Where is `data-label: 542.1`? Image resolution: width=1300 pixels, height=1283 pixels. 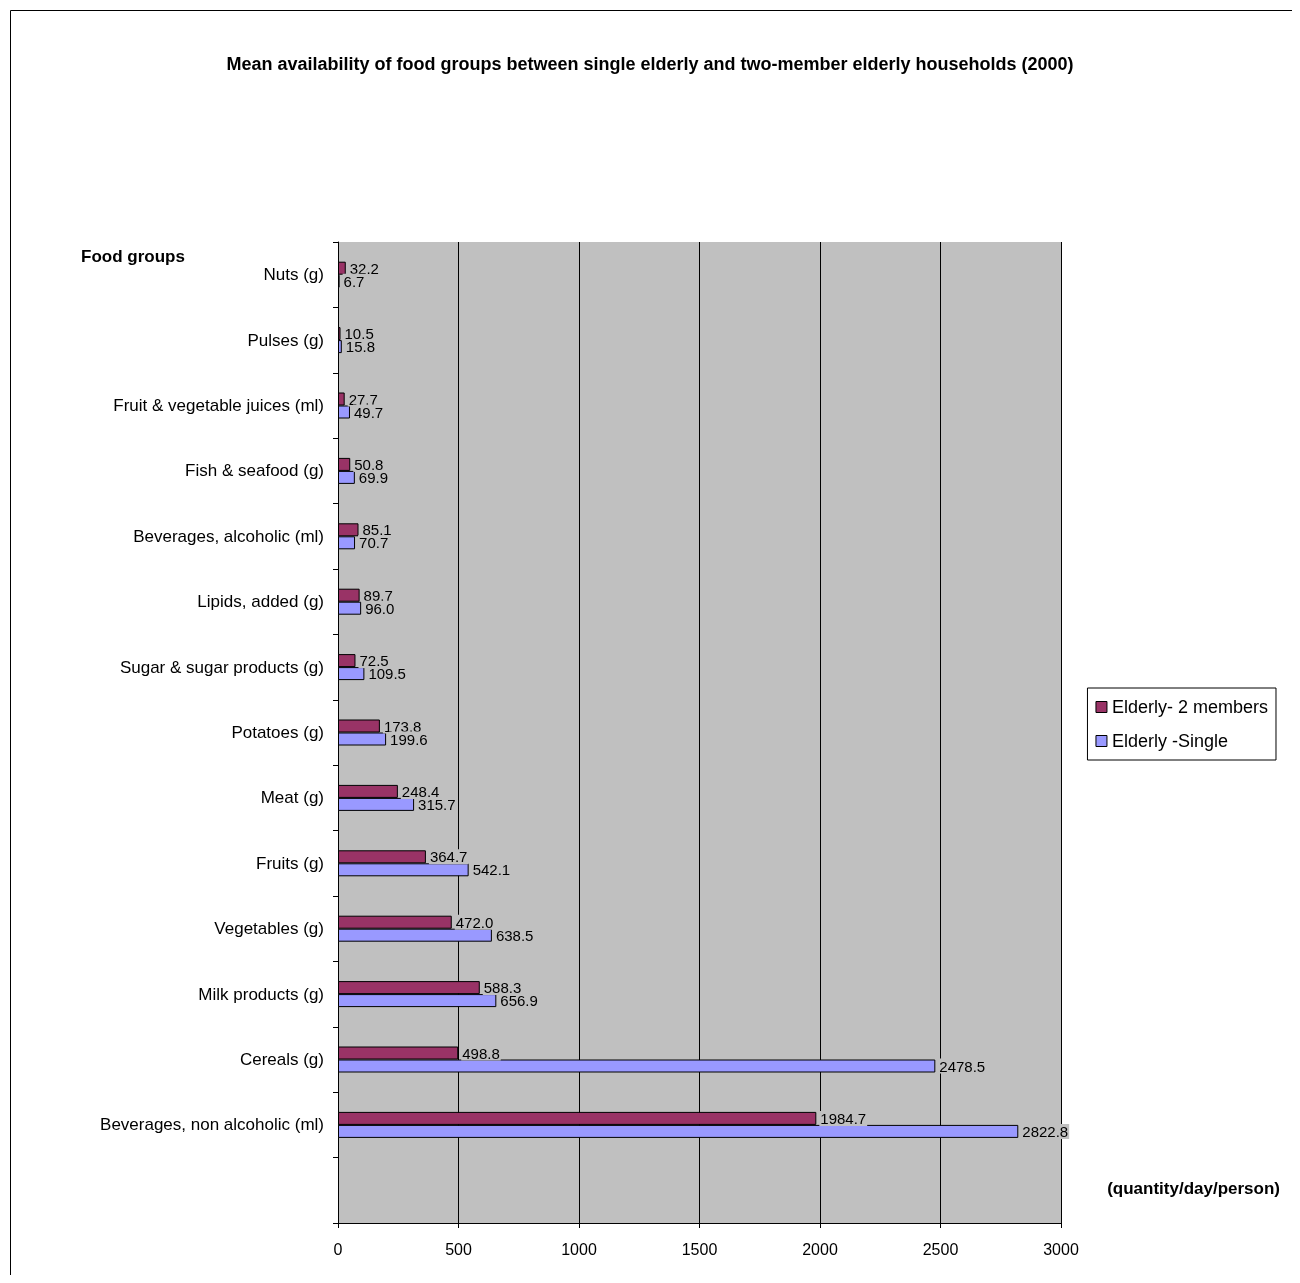 data-label: 542.1 is located at coordinates (491, 870).